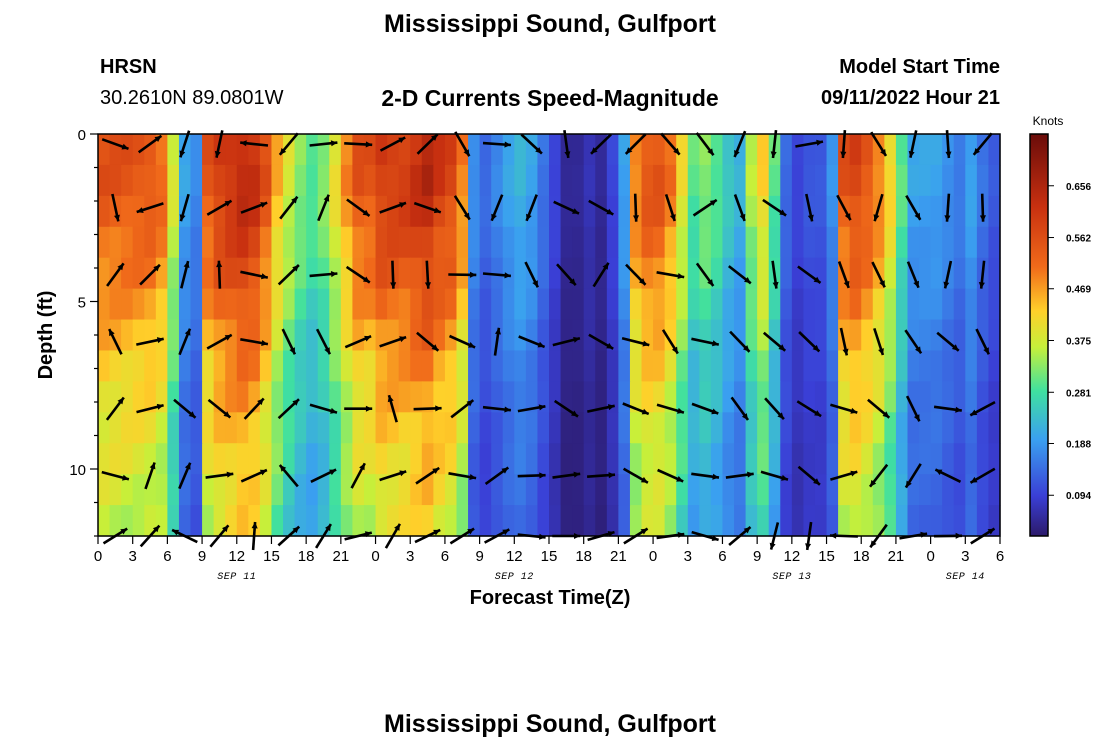  What do you see at coordinates (757, 556) in the screenshot?
I see `x-tick-label: 9` at bounding box center [757, 556].